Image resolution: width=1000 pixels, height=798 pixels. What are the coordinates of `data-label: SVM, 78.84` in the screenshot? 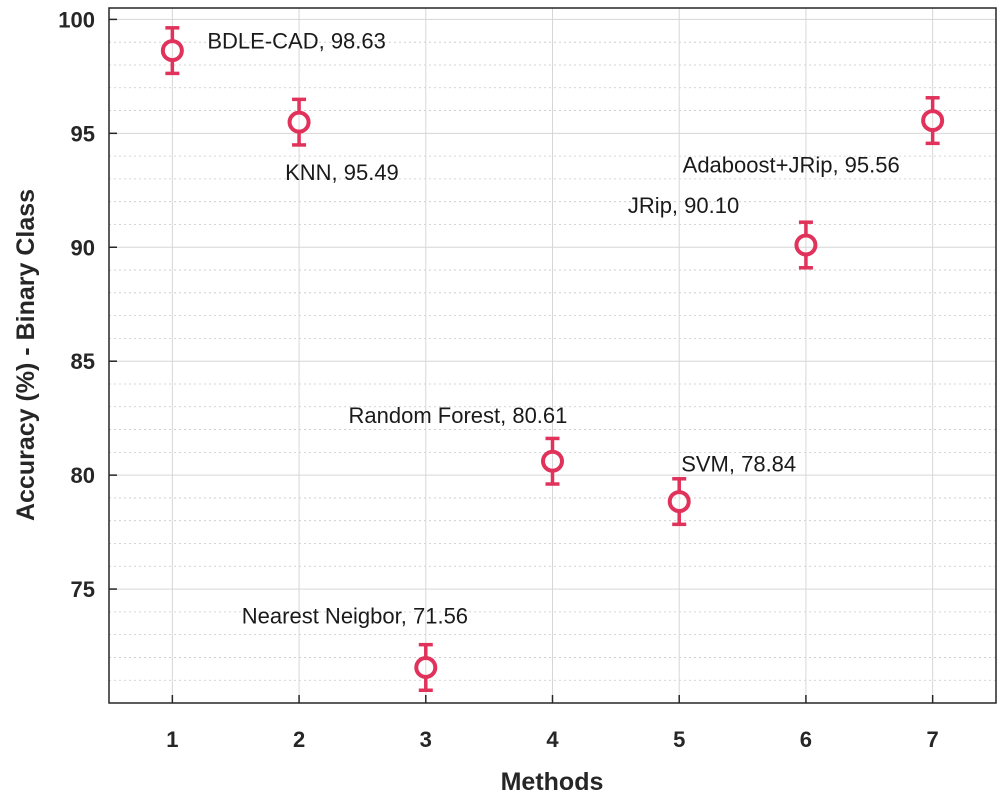 It's located at (738, 464).